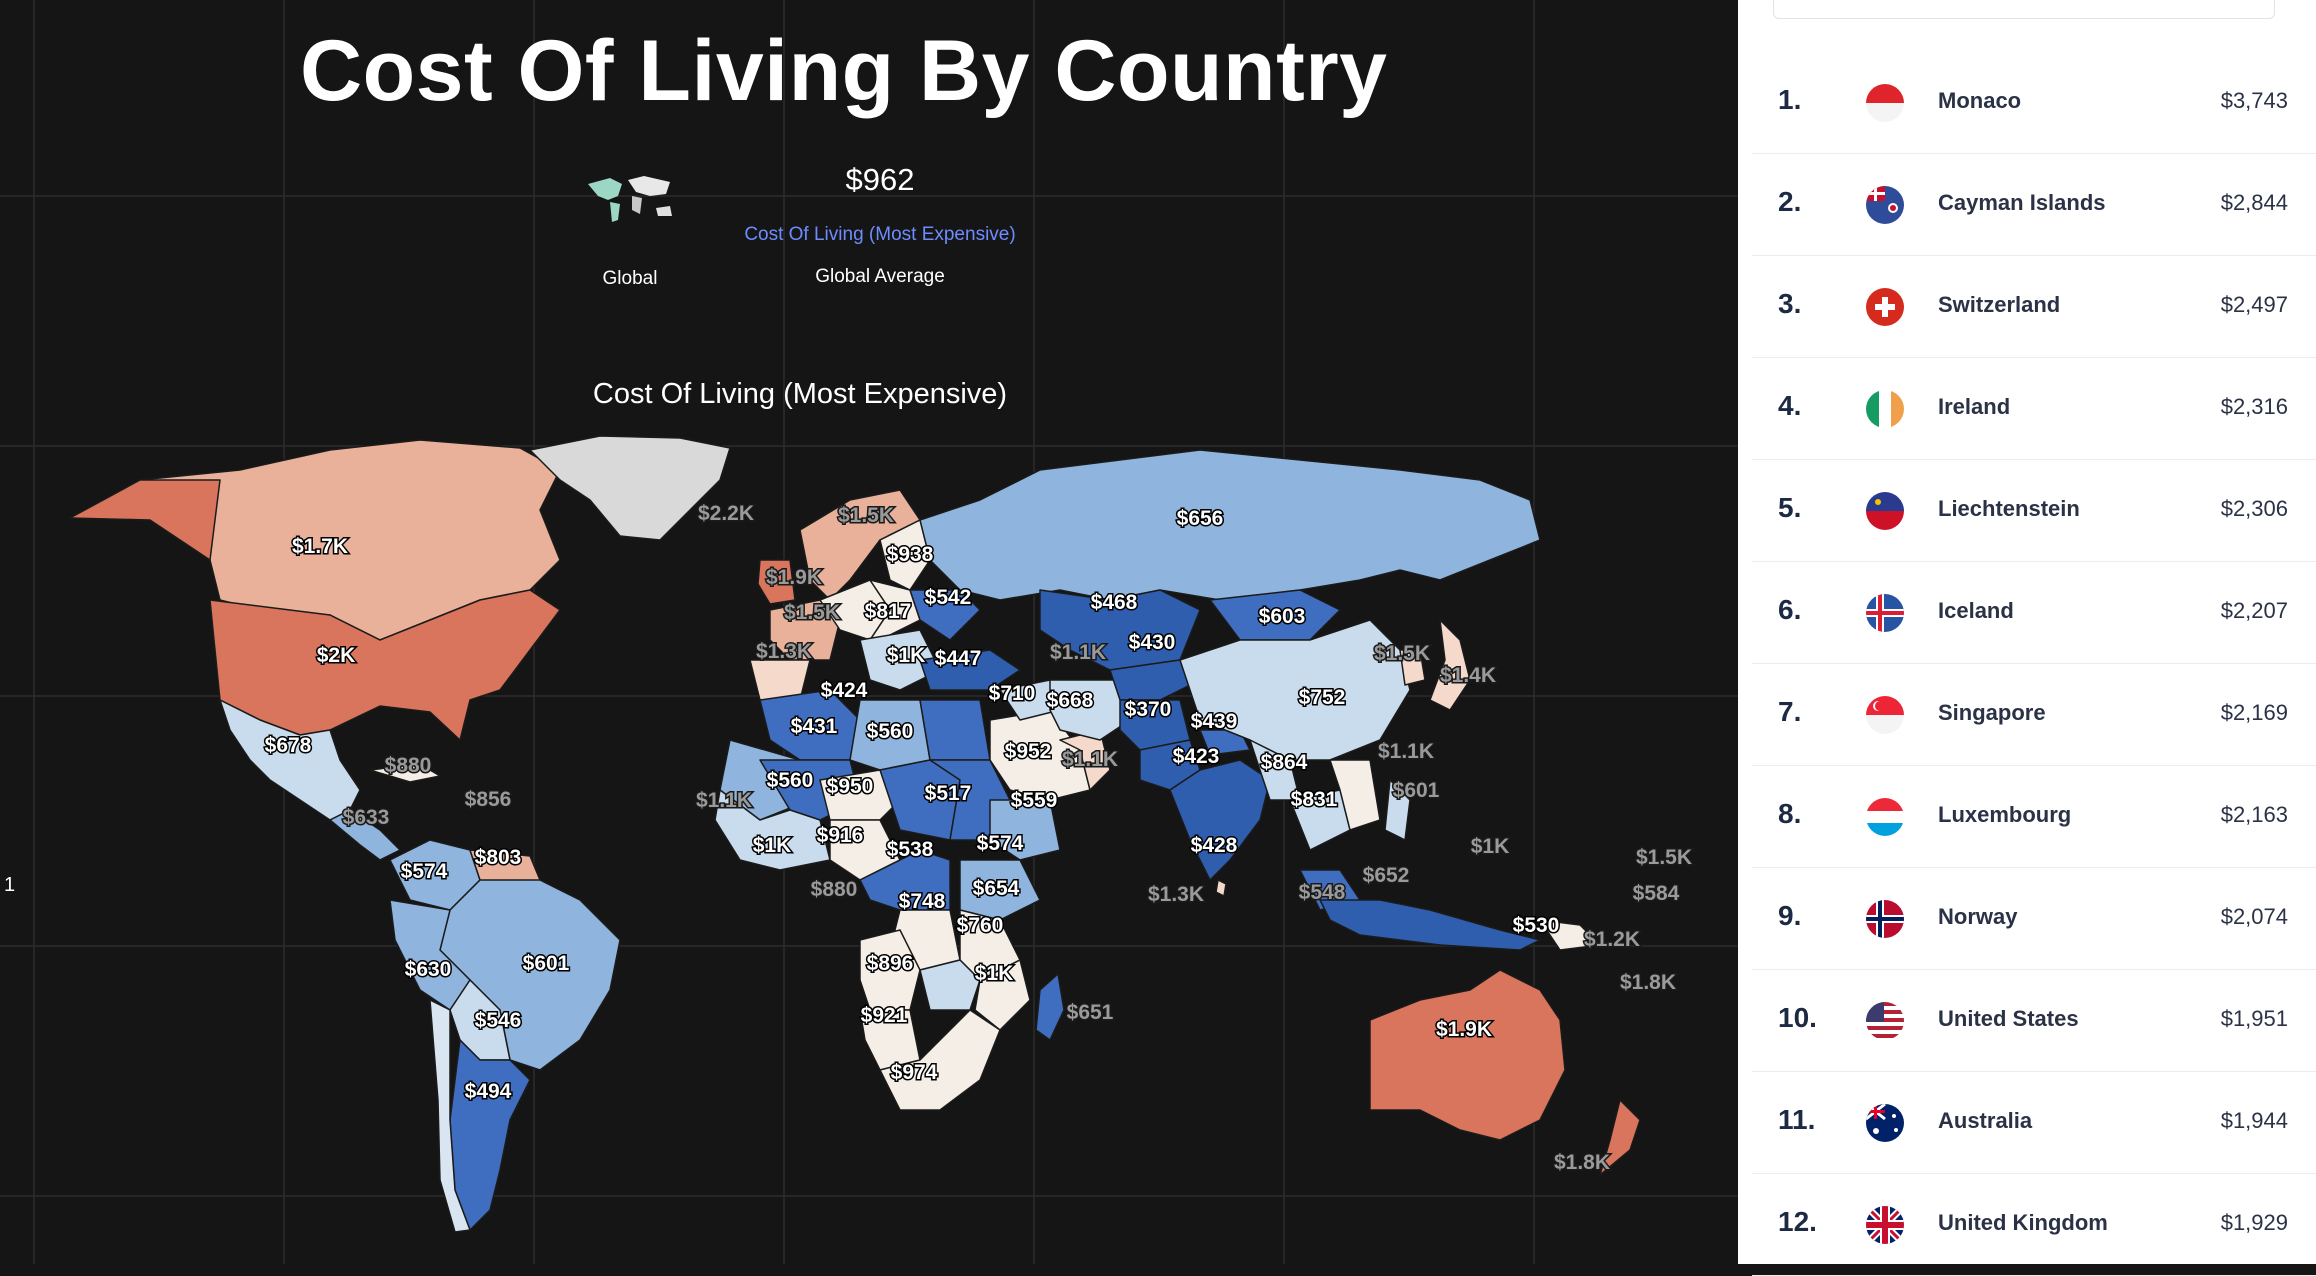  Describe the element at coordinates (1214, 845) in the screenshot. I see `map-label-india: $428` at that location.